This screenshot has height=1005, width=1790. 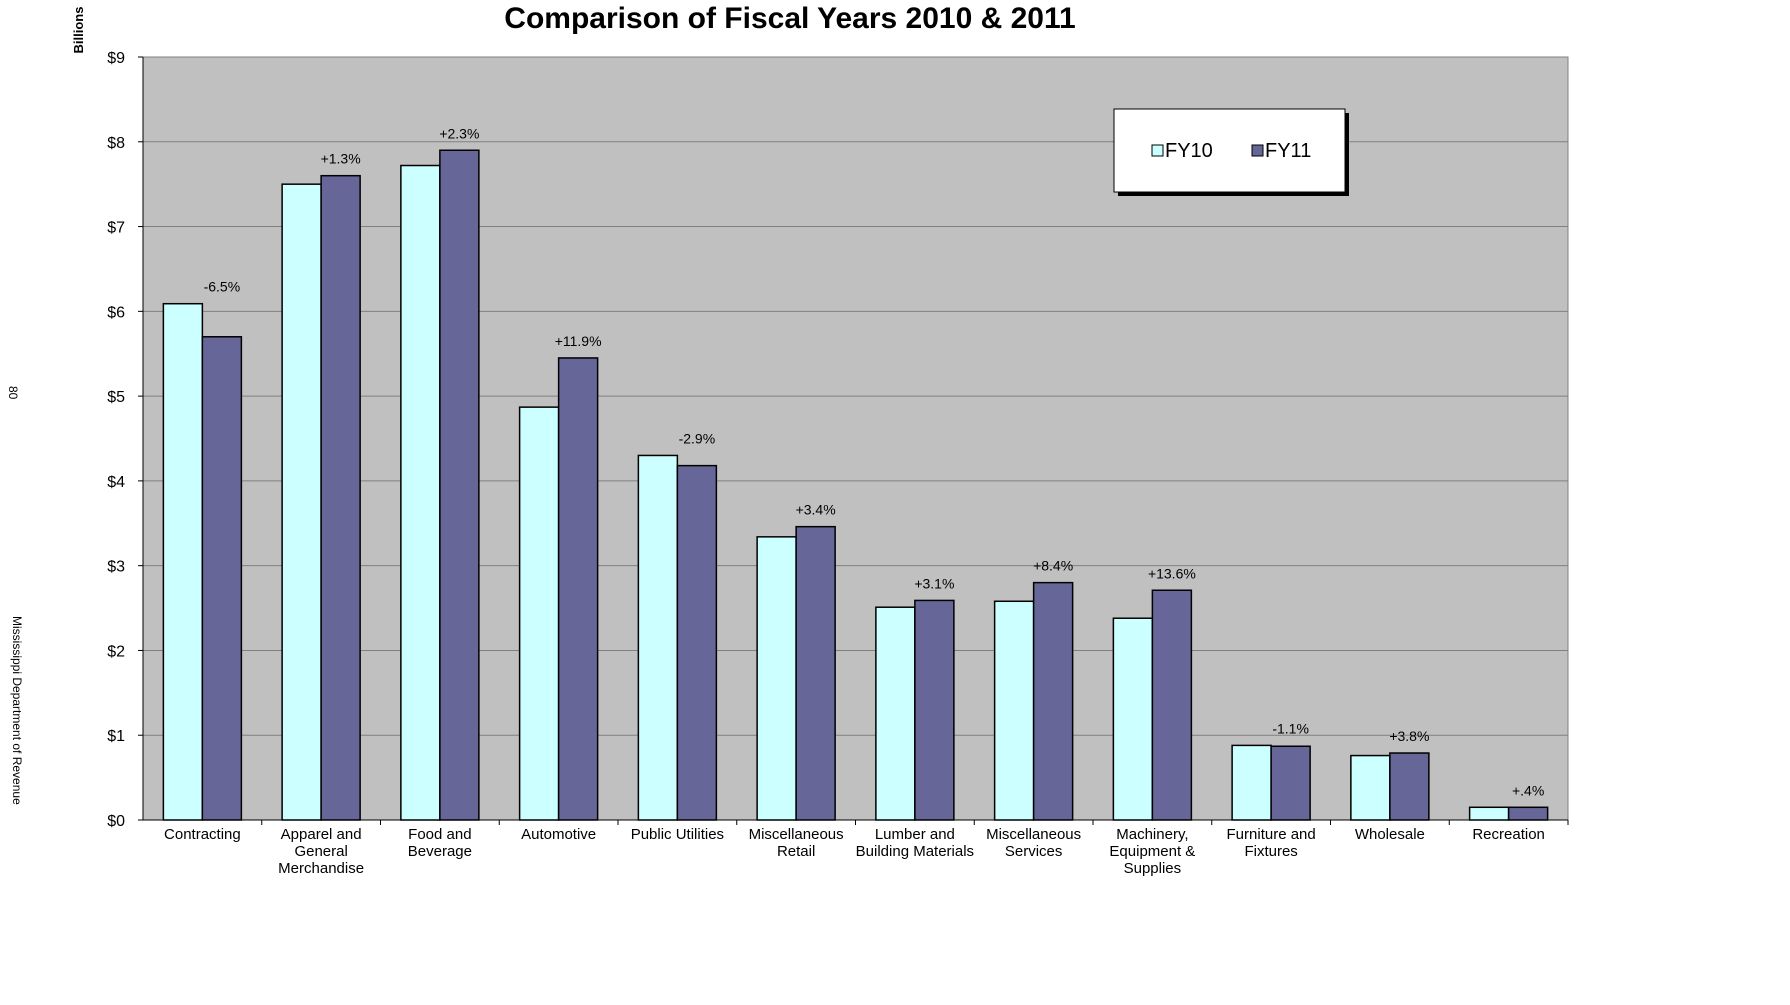 What do you see at coordinates (116, 821) in the screenshot?
I see `y-tick-label: $0` at bounding box center [116, 821].